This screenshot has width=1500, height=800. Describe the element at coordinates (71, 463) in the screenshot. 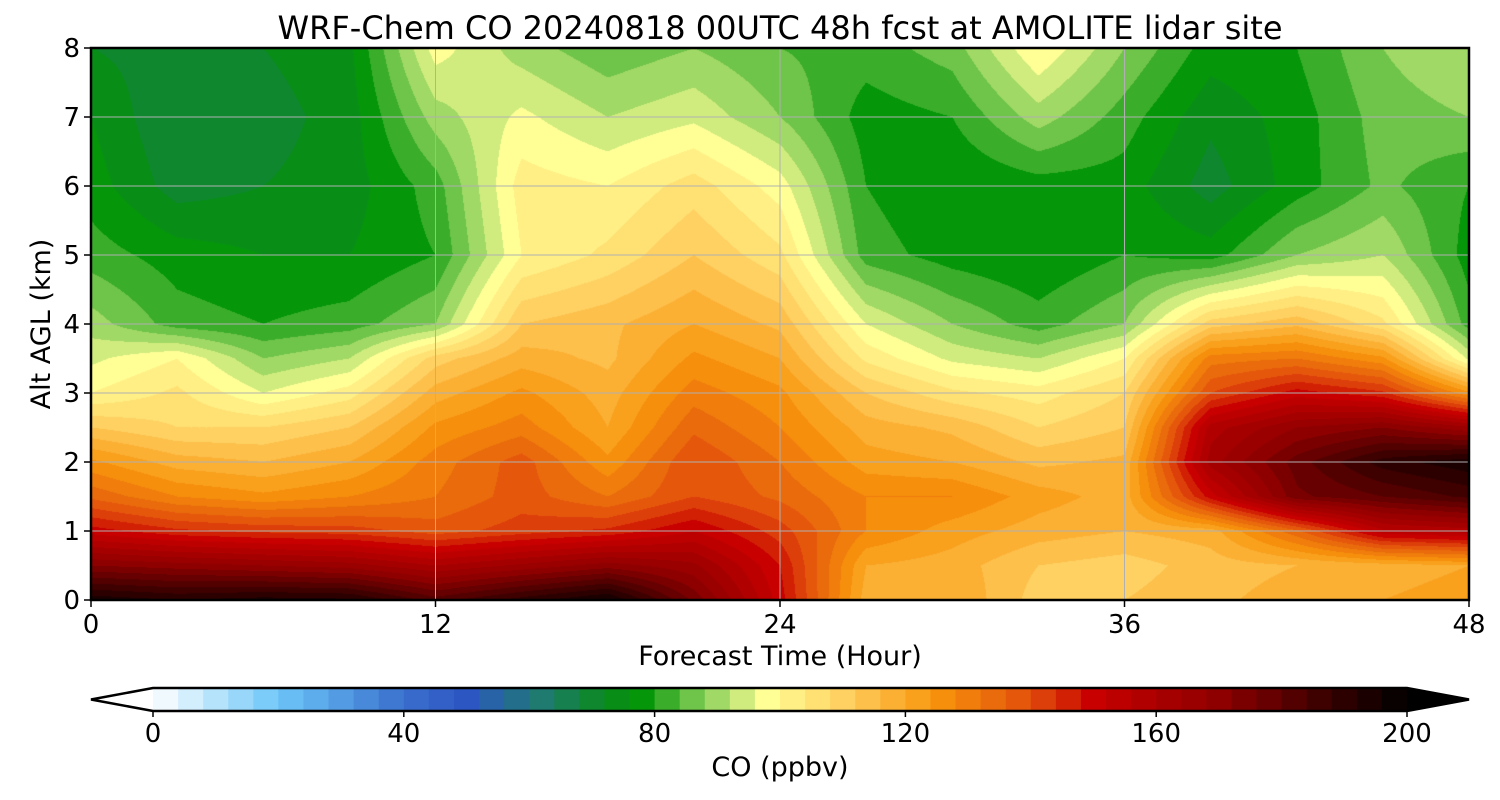

I see `y-tick-label: 2` at that location.